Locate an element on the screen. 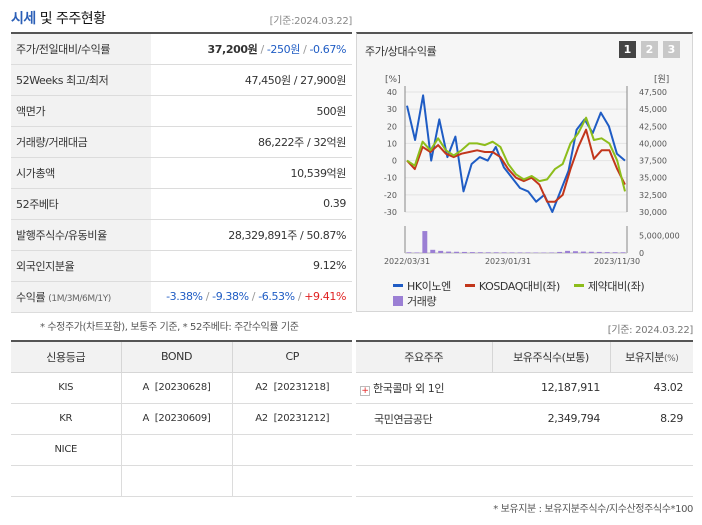  credit-row: KIS A [20230628] A2 [20231218] is located at coordinates (181, 388).